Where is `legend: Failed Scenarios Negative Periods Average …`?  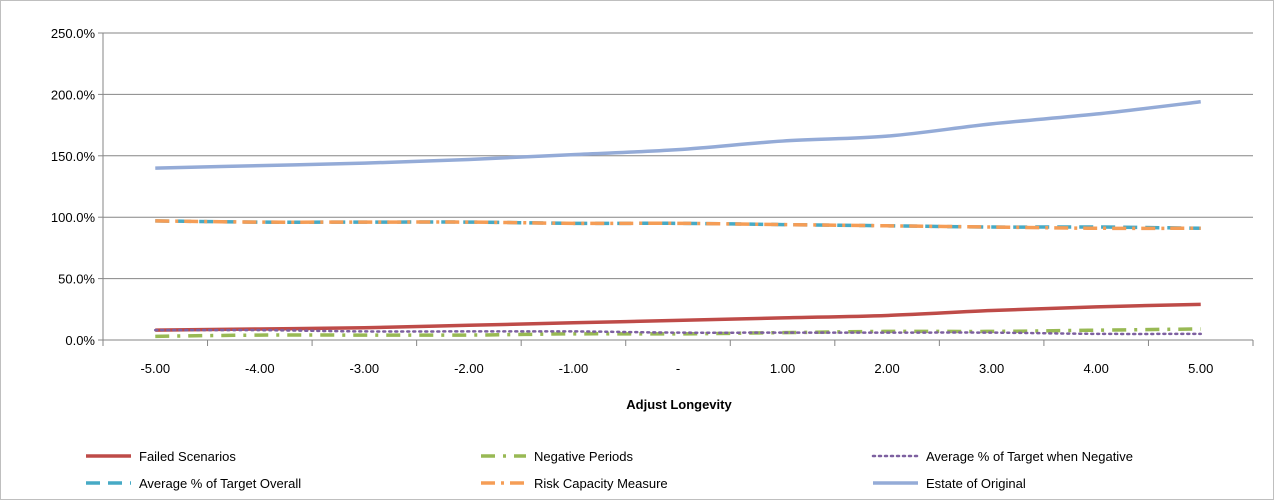
legend: Failed Scenarios Negative Periods Average … is located at coordinates (609, 470).